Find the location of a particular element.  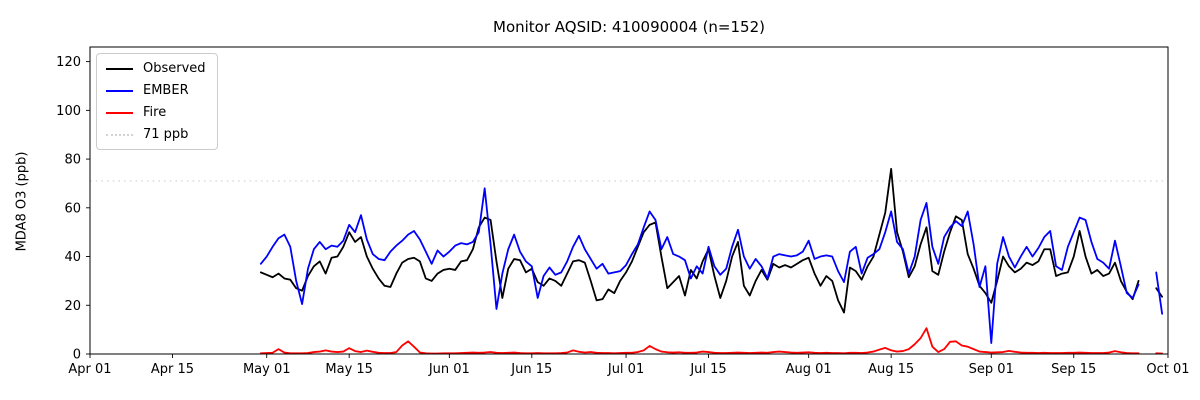

legend-label: EMBER is located at coordinates (166, 90).